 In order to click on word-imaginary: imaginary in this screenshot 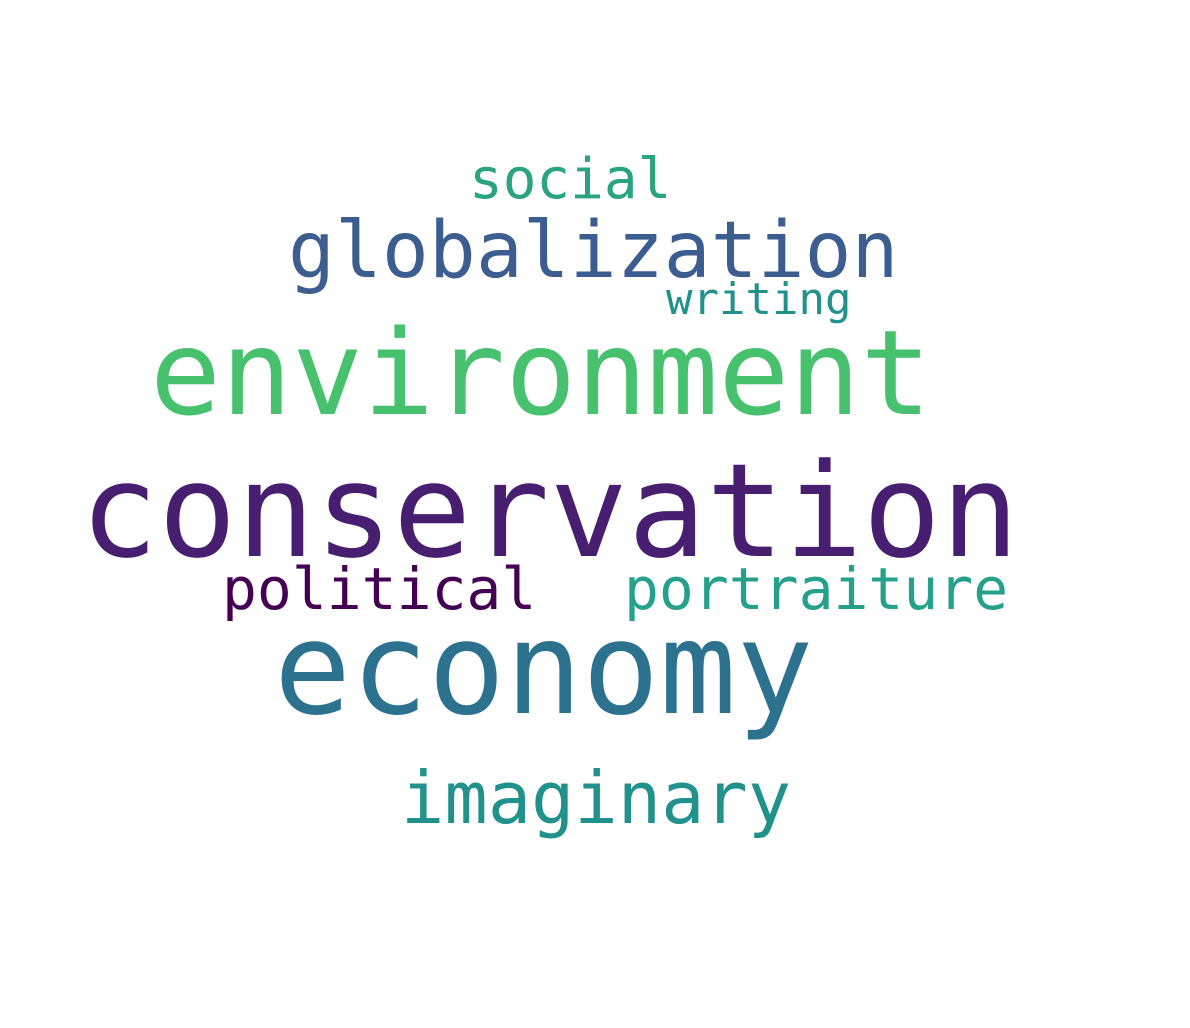, I will do `click(596, 798)`.